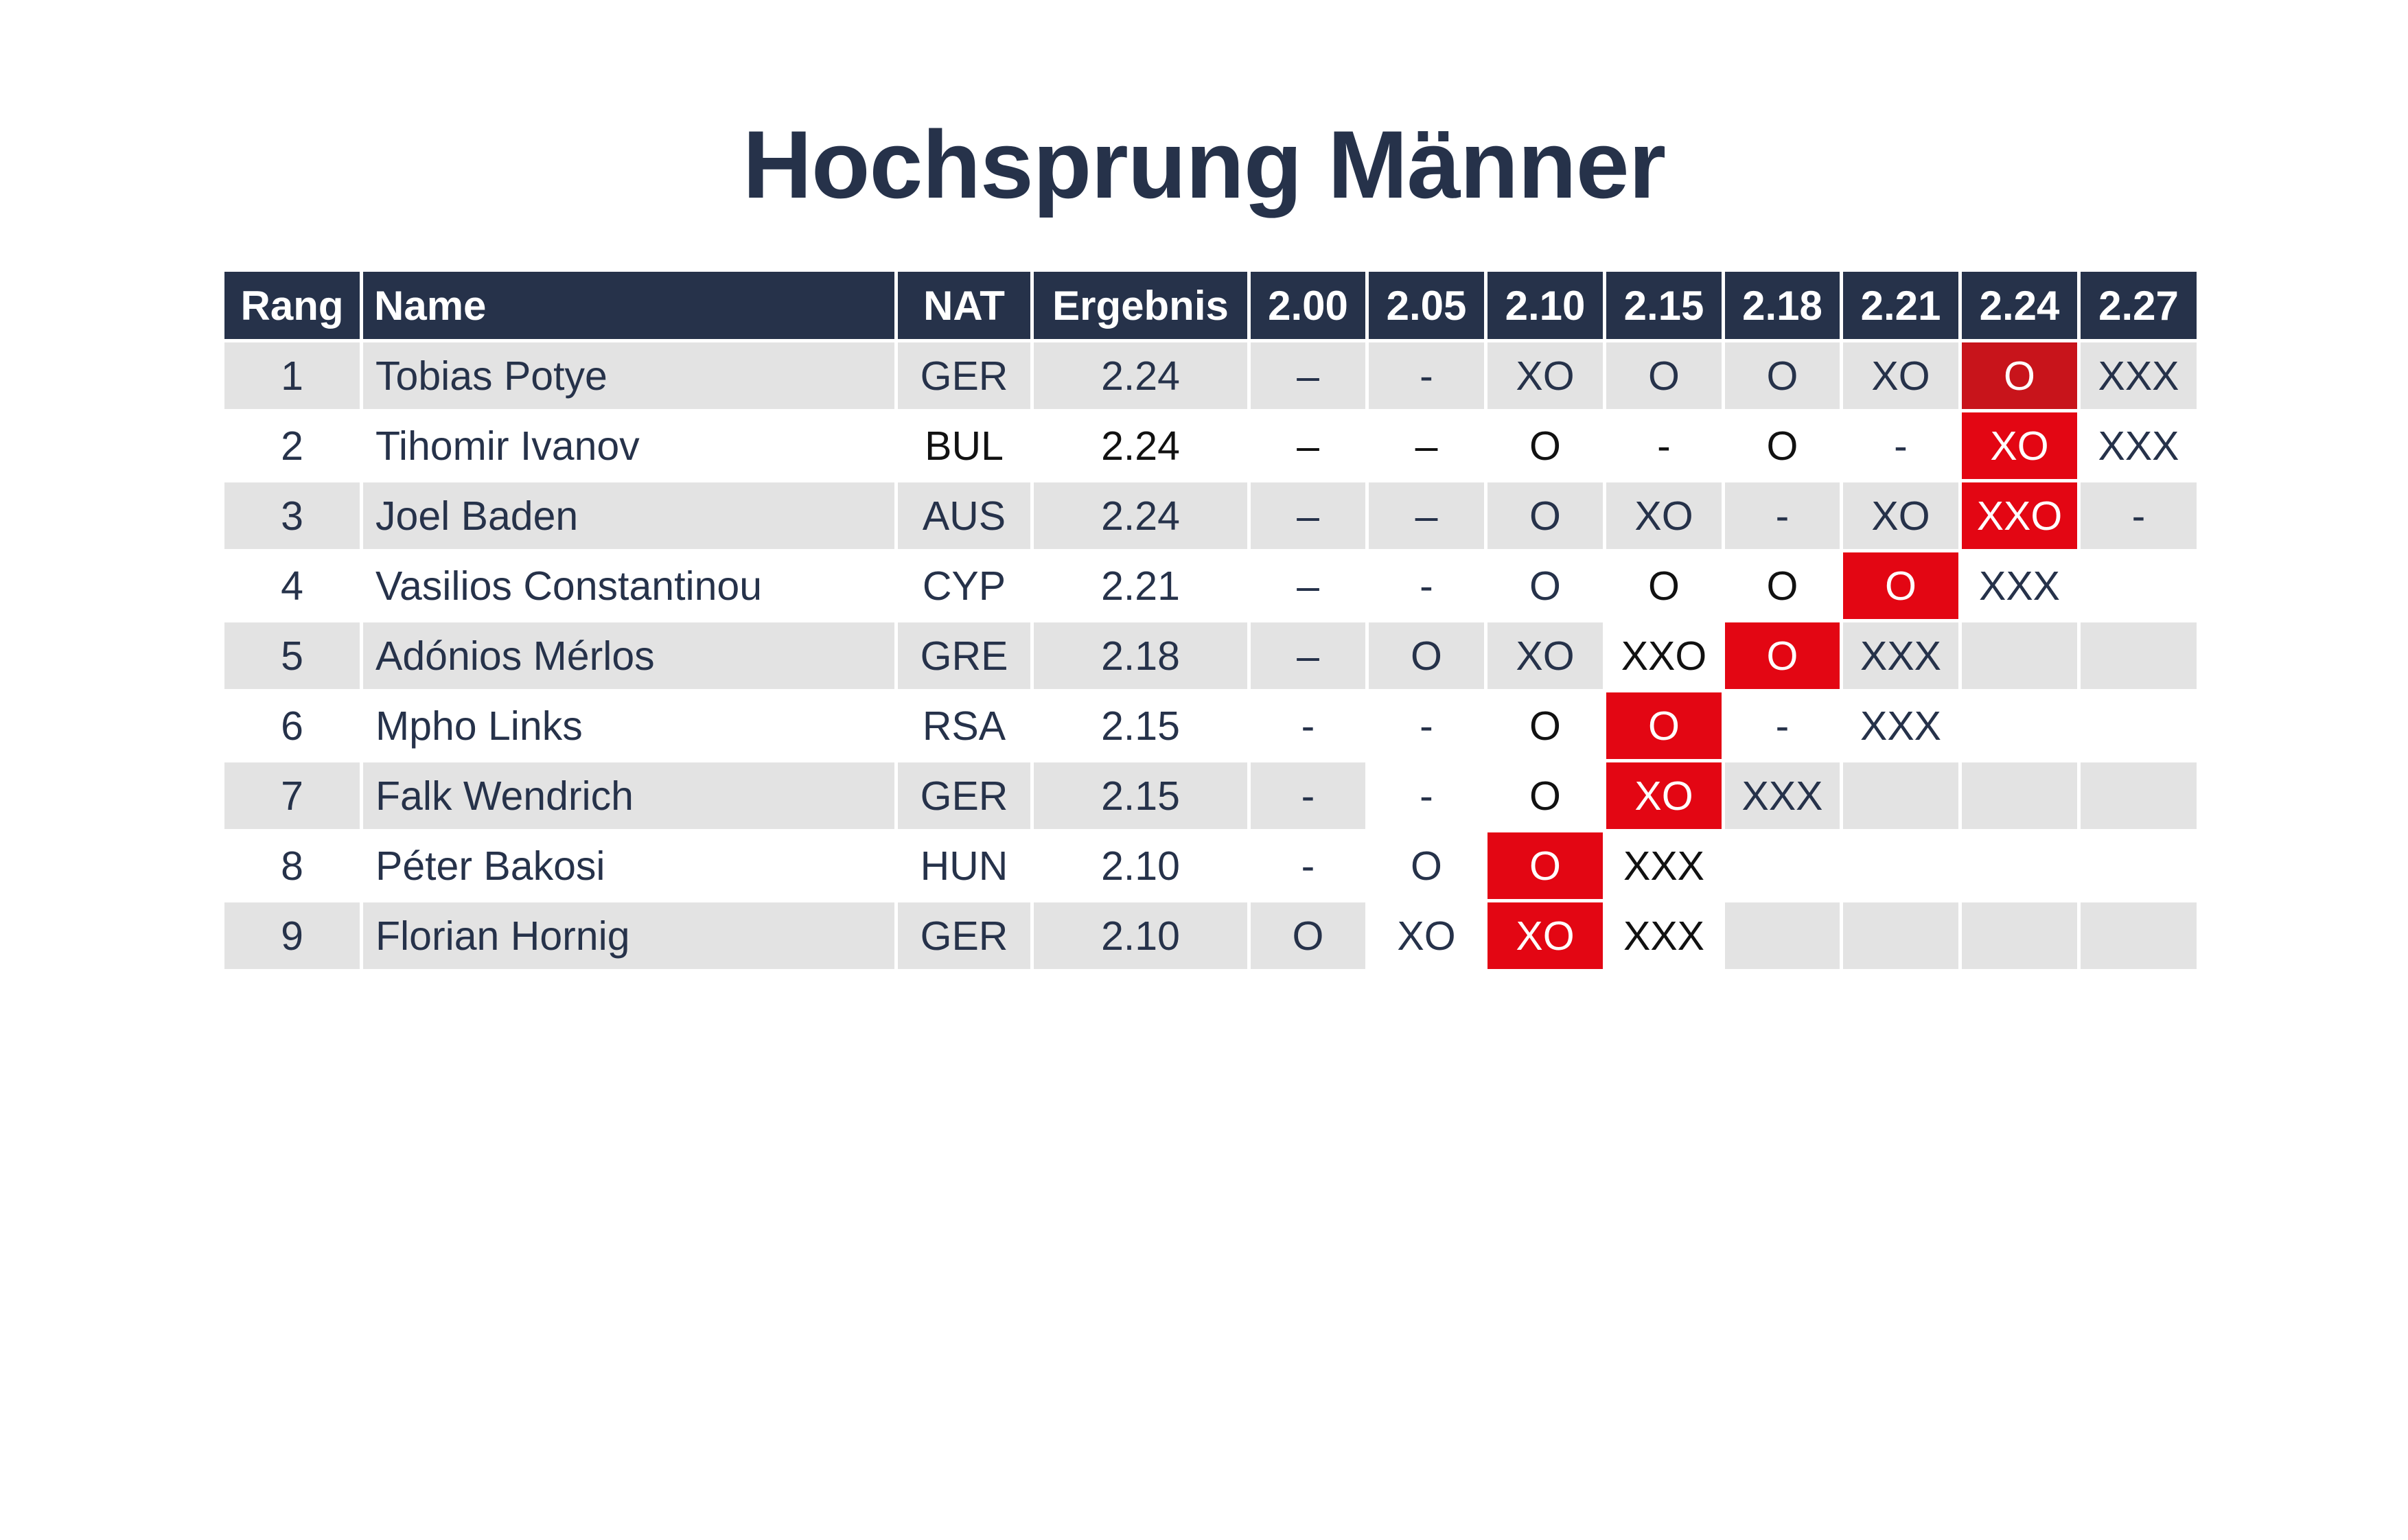 The image size is (2408, 1540). I want to click on table-row: 7 Falk Wendrich GER 2.15 - - O XO XXX, so click(1210, 795).